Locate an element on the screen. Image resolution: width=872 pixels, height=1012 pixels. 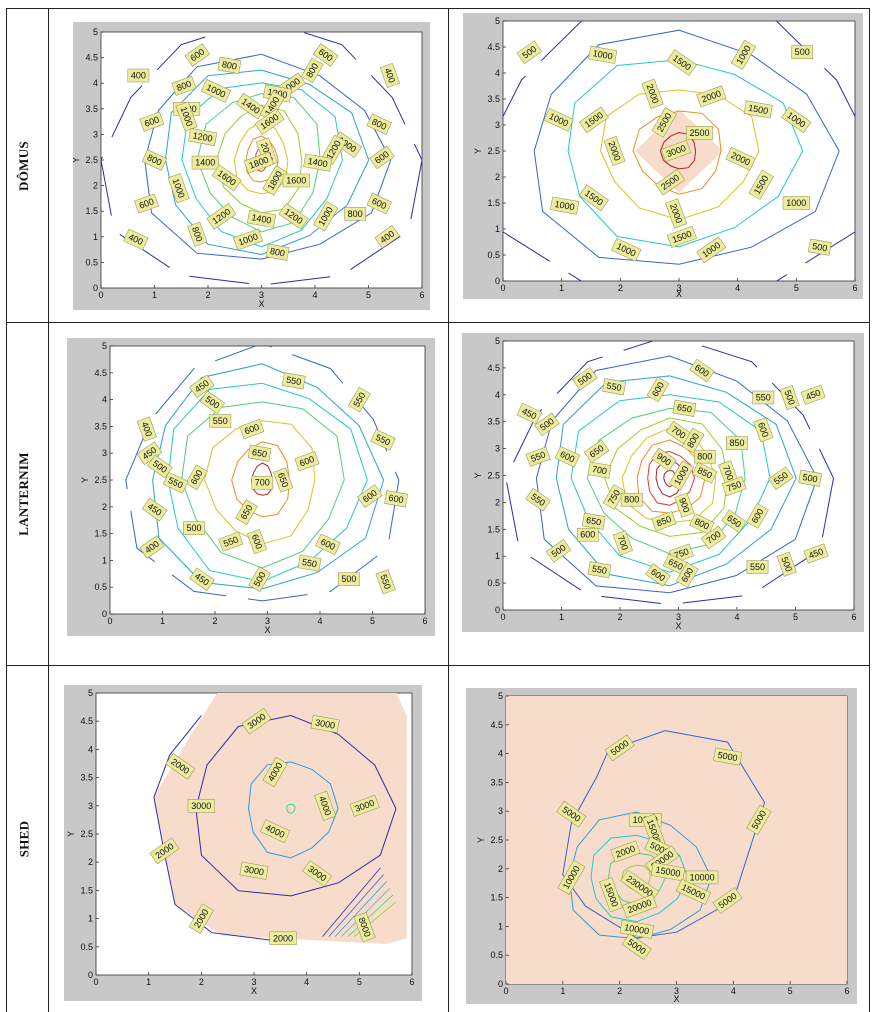
contour-label-text: 1500 is located at coordinates (757, 109).